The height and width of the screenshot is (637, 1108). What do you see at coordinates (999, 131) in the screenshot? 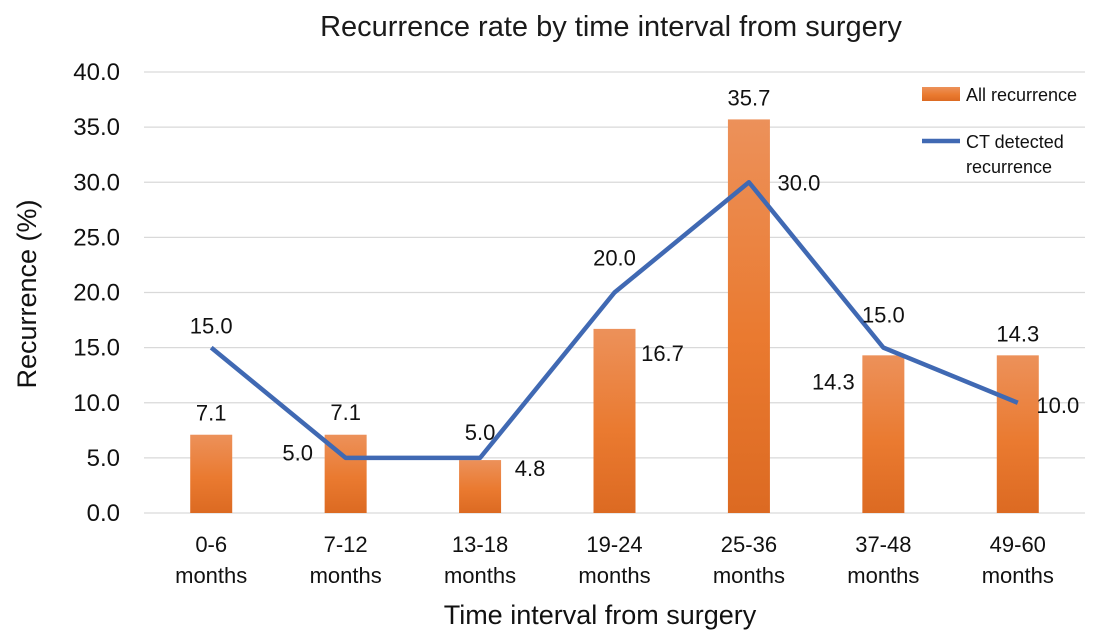
I see `legend: All recurrence CT detected recurrence` at bounding box center [999, 131].